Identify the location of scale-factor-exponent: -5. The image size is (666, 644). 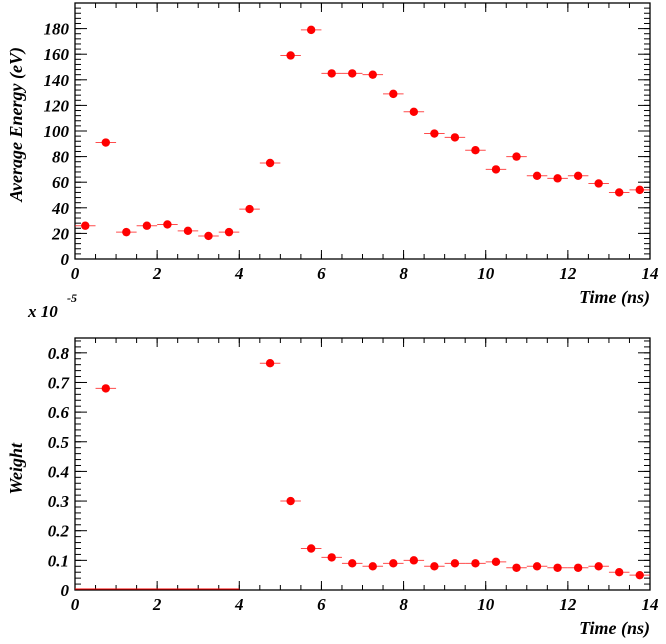
(72, 298).